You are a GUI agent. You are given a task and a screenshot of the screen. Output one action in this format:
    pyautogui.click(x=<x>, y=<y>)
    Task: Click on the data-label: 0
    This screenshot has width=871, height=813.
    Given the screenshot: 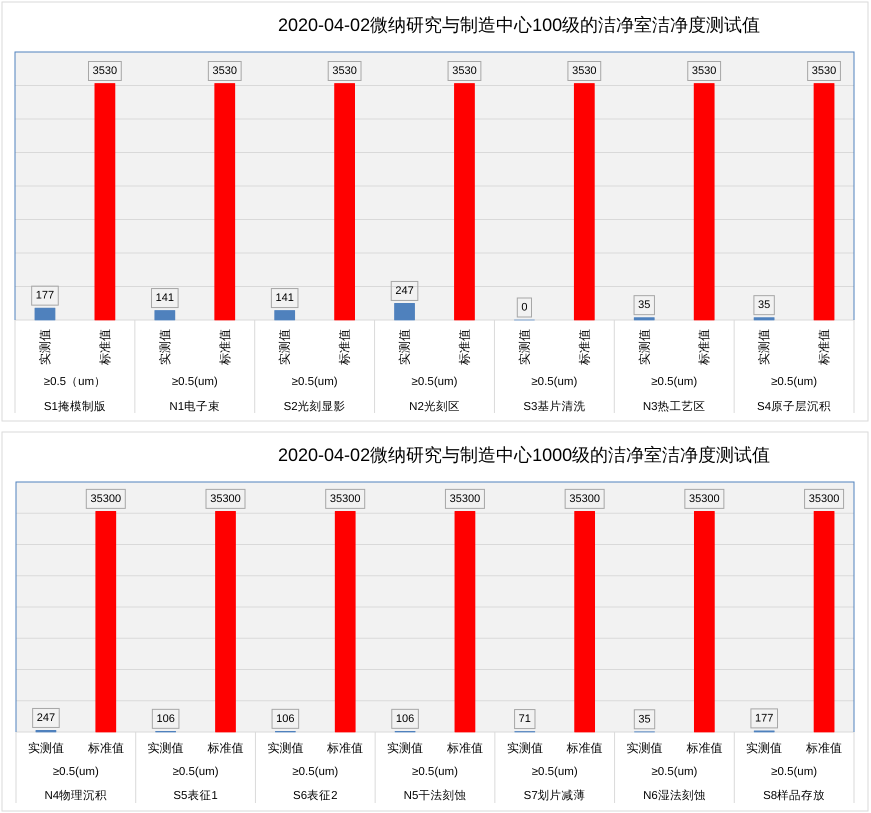 What is the action you would take?
    pyautogui.click(x=524, y=308)
    